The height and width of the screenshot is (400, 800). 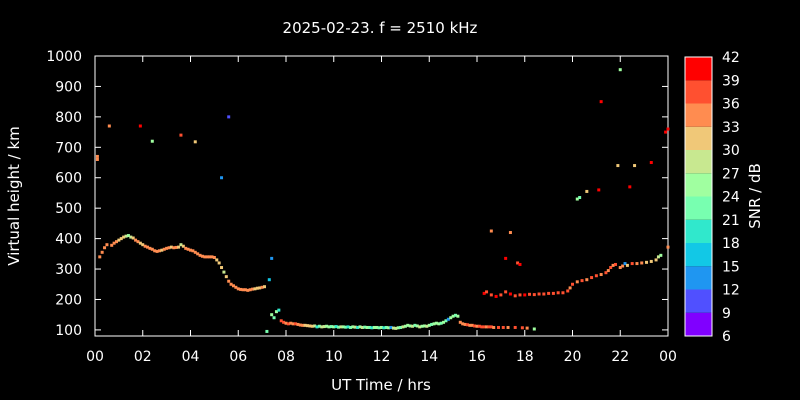 I want to click on x-tick-label: 20, so click(x=573, y=357).